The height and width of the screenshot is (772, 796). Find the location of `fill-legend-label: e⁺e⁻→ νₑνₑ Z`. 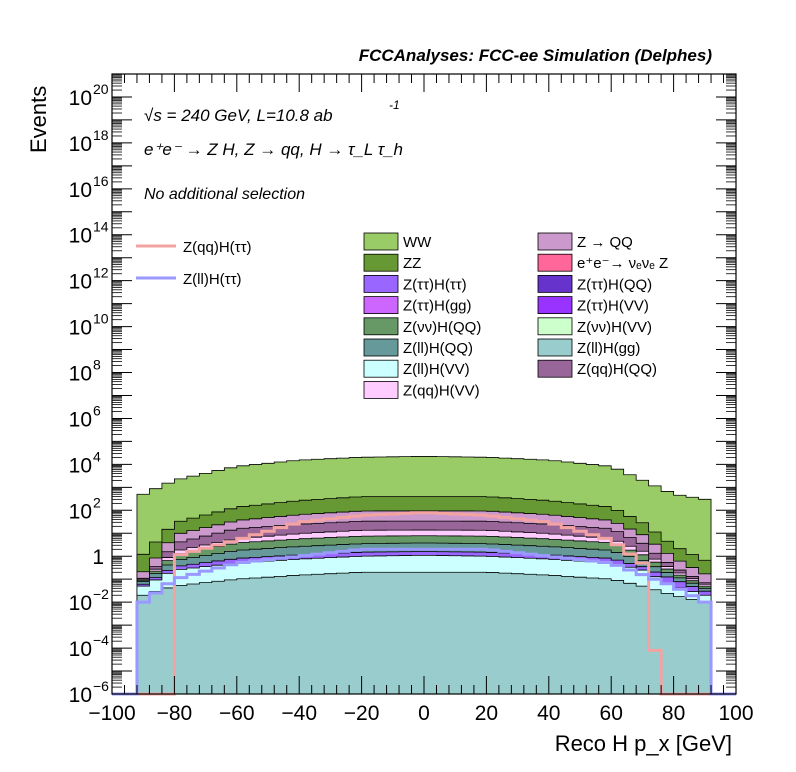

fill-legend-label: e⁺e⁻→ νₑνₑ Z is located at coordinates (622, 263).